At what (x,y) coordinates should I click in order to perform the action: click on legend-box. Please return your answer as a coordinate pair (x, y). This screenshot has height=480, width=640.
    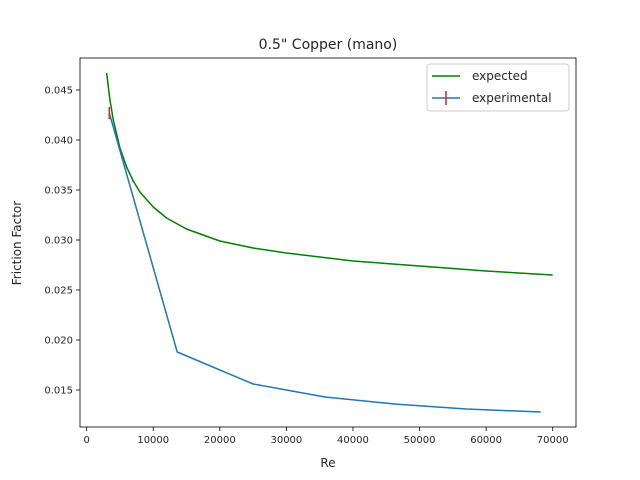
    Looking at the image, I should click on (498, 87).